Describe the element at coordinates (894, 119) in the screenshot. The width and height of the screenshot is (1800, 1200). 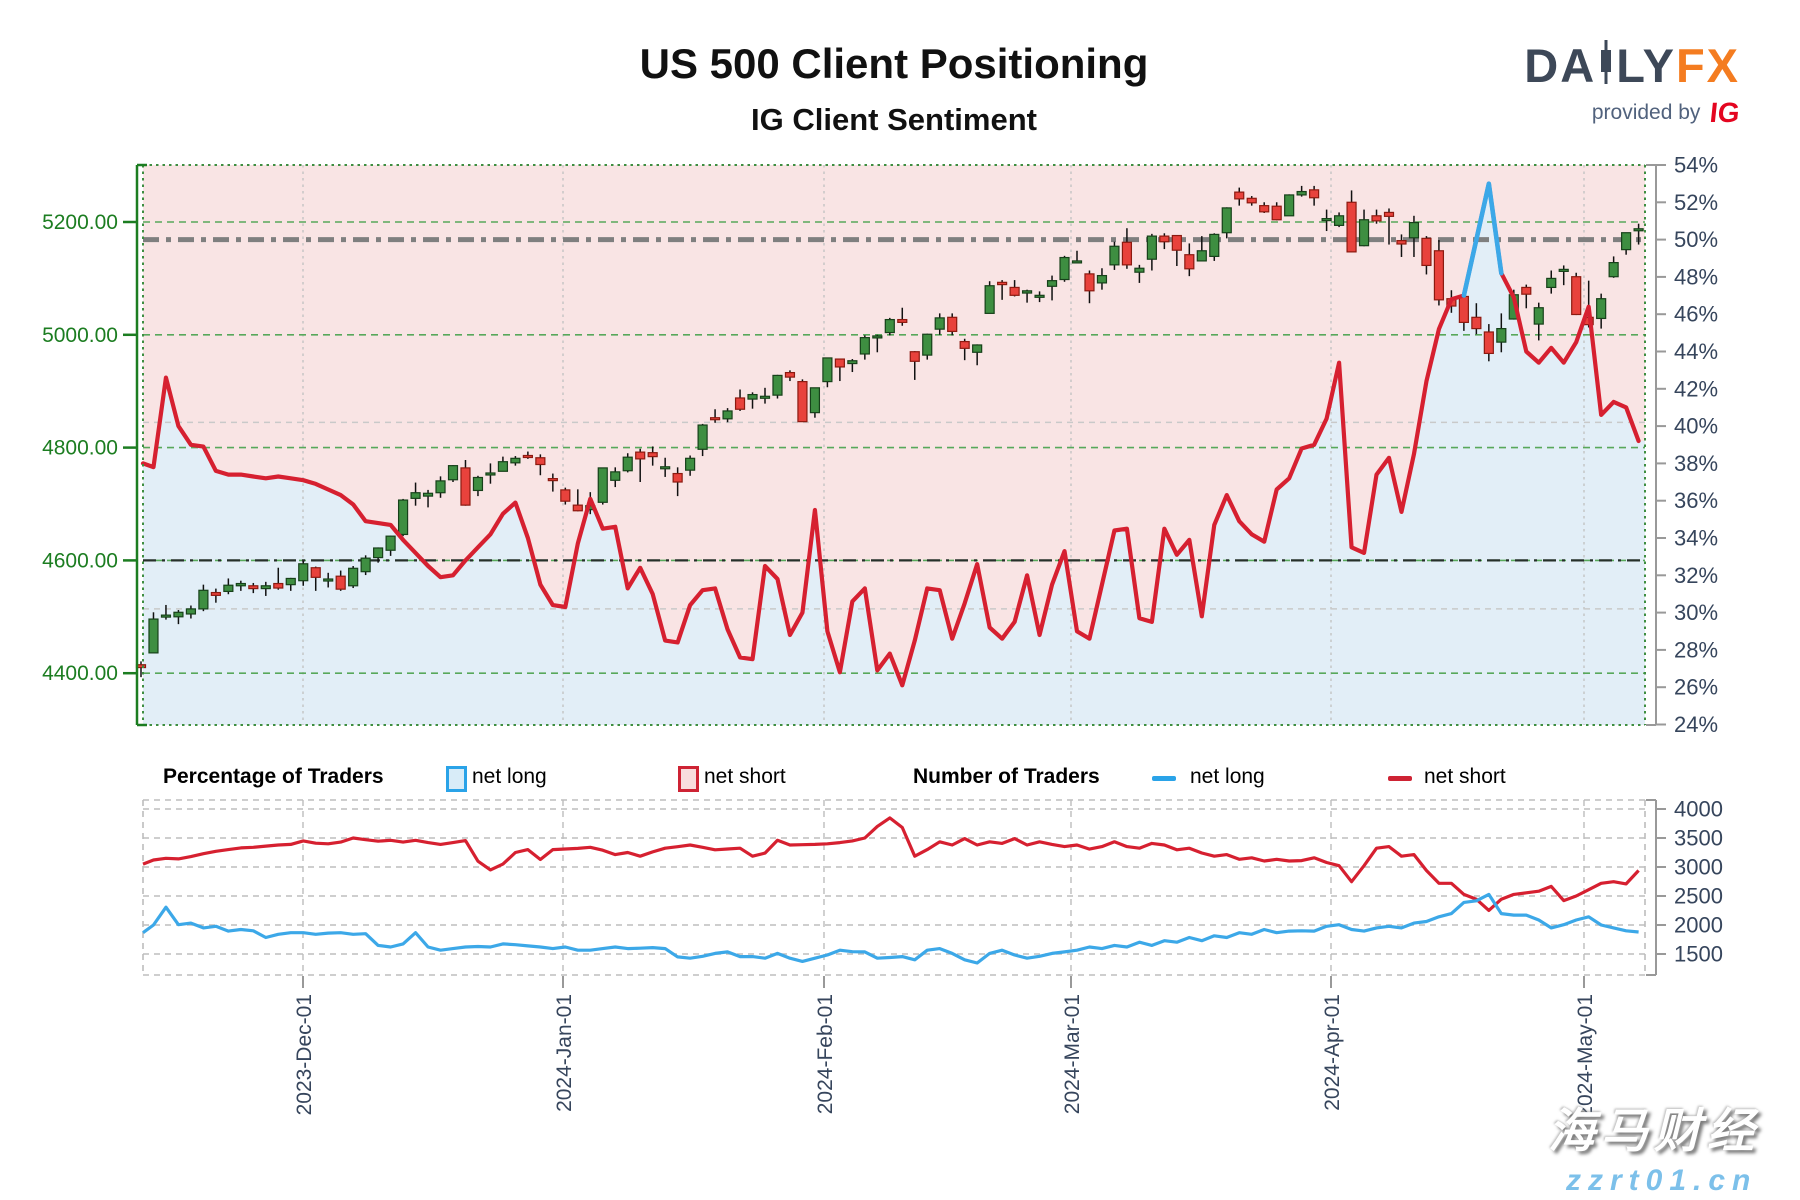
I see `chart-subtitle: IG Client Sentiment` at that location.